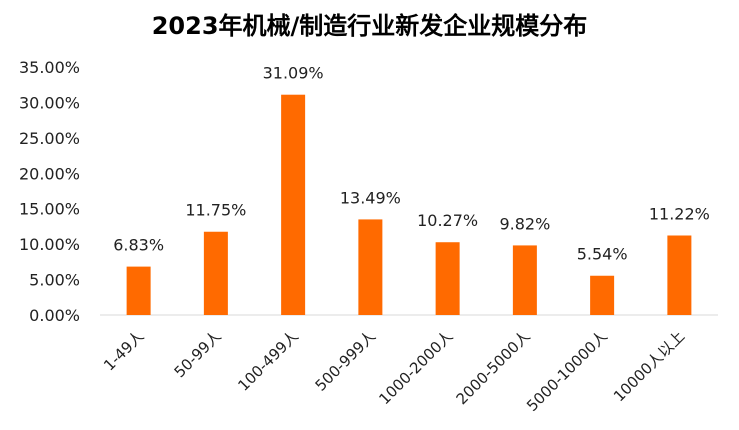 The image size is (739, 430). Describe the element at coordinates (123, 350) in the screenshot. I see `category-label: 1-49人` at that location.